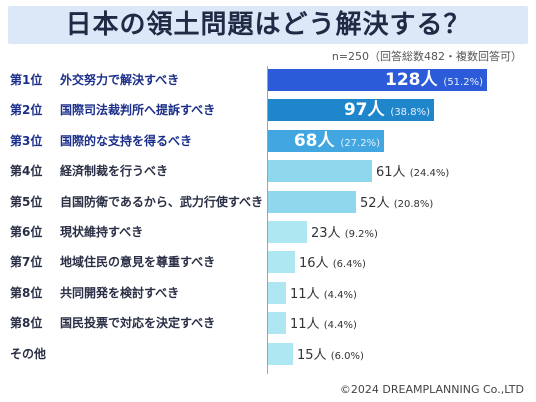 This screenshot has width=536, height=402. I want to click on category-label: 国際司法裁判所へ提訴すべき, so click(138, 110).